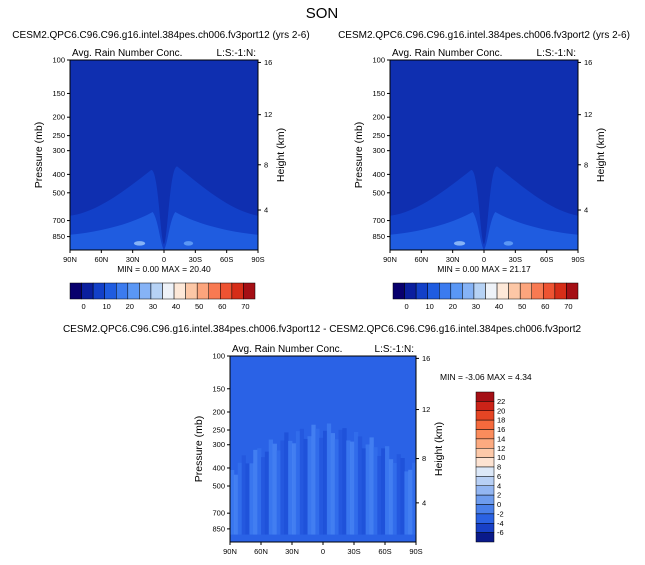 The width and height of the screenshot is (645, 565). I want to click on colorbar-label: 40, so click(499, 306).